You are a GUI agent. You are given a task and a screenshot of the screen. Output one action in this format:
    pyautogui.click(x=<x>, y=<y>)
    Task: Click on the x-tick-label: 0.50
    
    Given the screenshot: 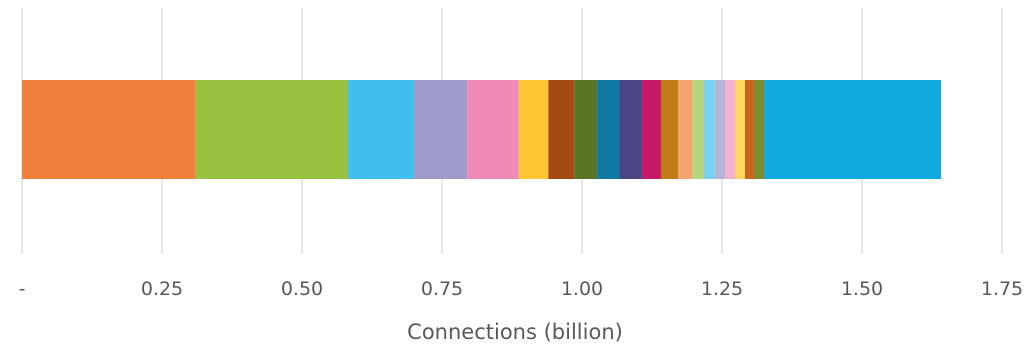 What is the action you would take?
    pyautogui.click(x=302, y=289)
    